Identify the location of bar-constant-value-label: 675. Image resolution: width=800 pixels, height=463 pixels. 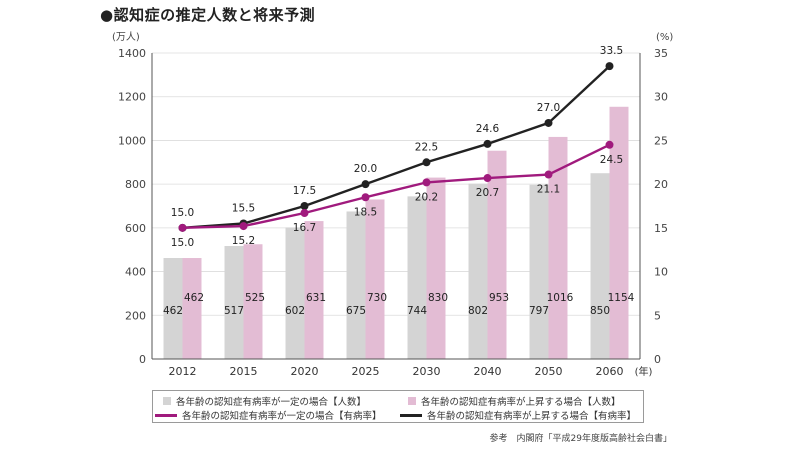
(356, 311).